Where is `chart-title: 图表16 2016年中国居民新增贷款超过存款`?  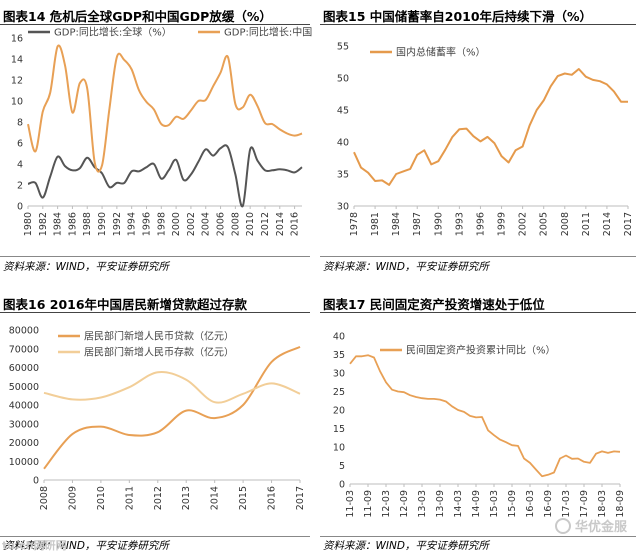
chart-title: 图表16 2016年中国居民新增贷款超过存款 is located at coordinates (125, 304).